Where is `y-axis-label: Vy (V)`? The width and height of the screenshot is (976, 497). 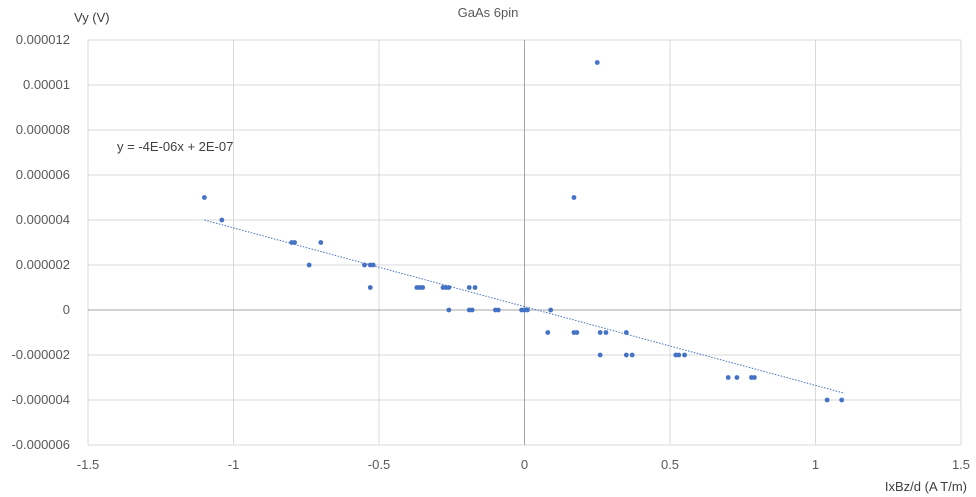 y-axis-label: Vy (V) is located at coordinates (92, 17).